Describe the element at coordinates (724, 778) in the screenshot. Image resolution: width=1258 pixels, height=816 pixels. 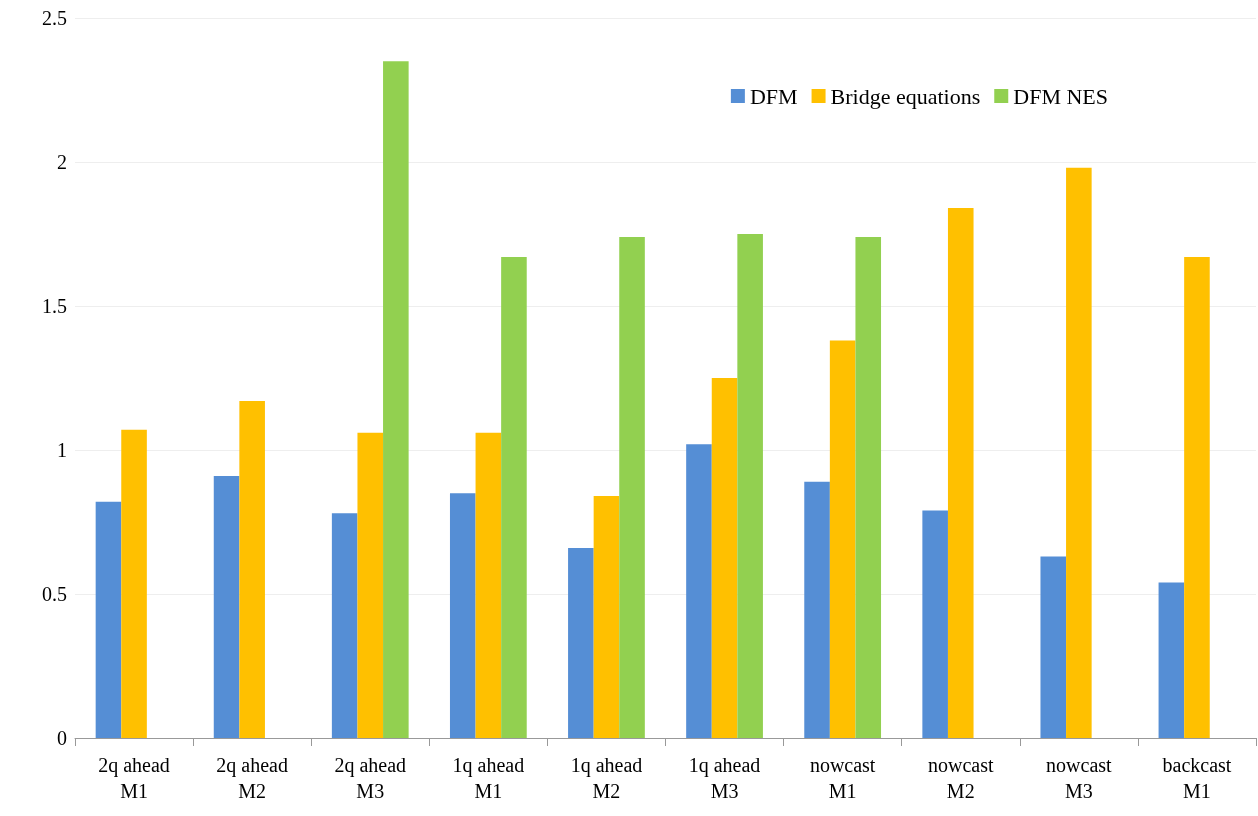
I see `x-tick-label: 1q ahead M3` at that location.